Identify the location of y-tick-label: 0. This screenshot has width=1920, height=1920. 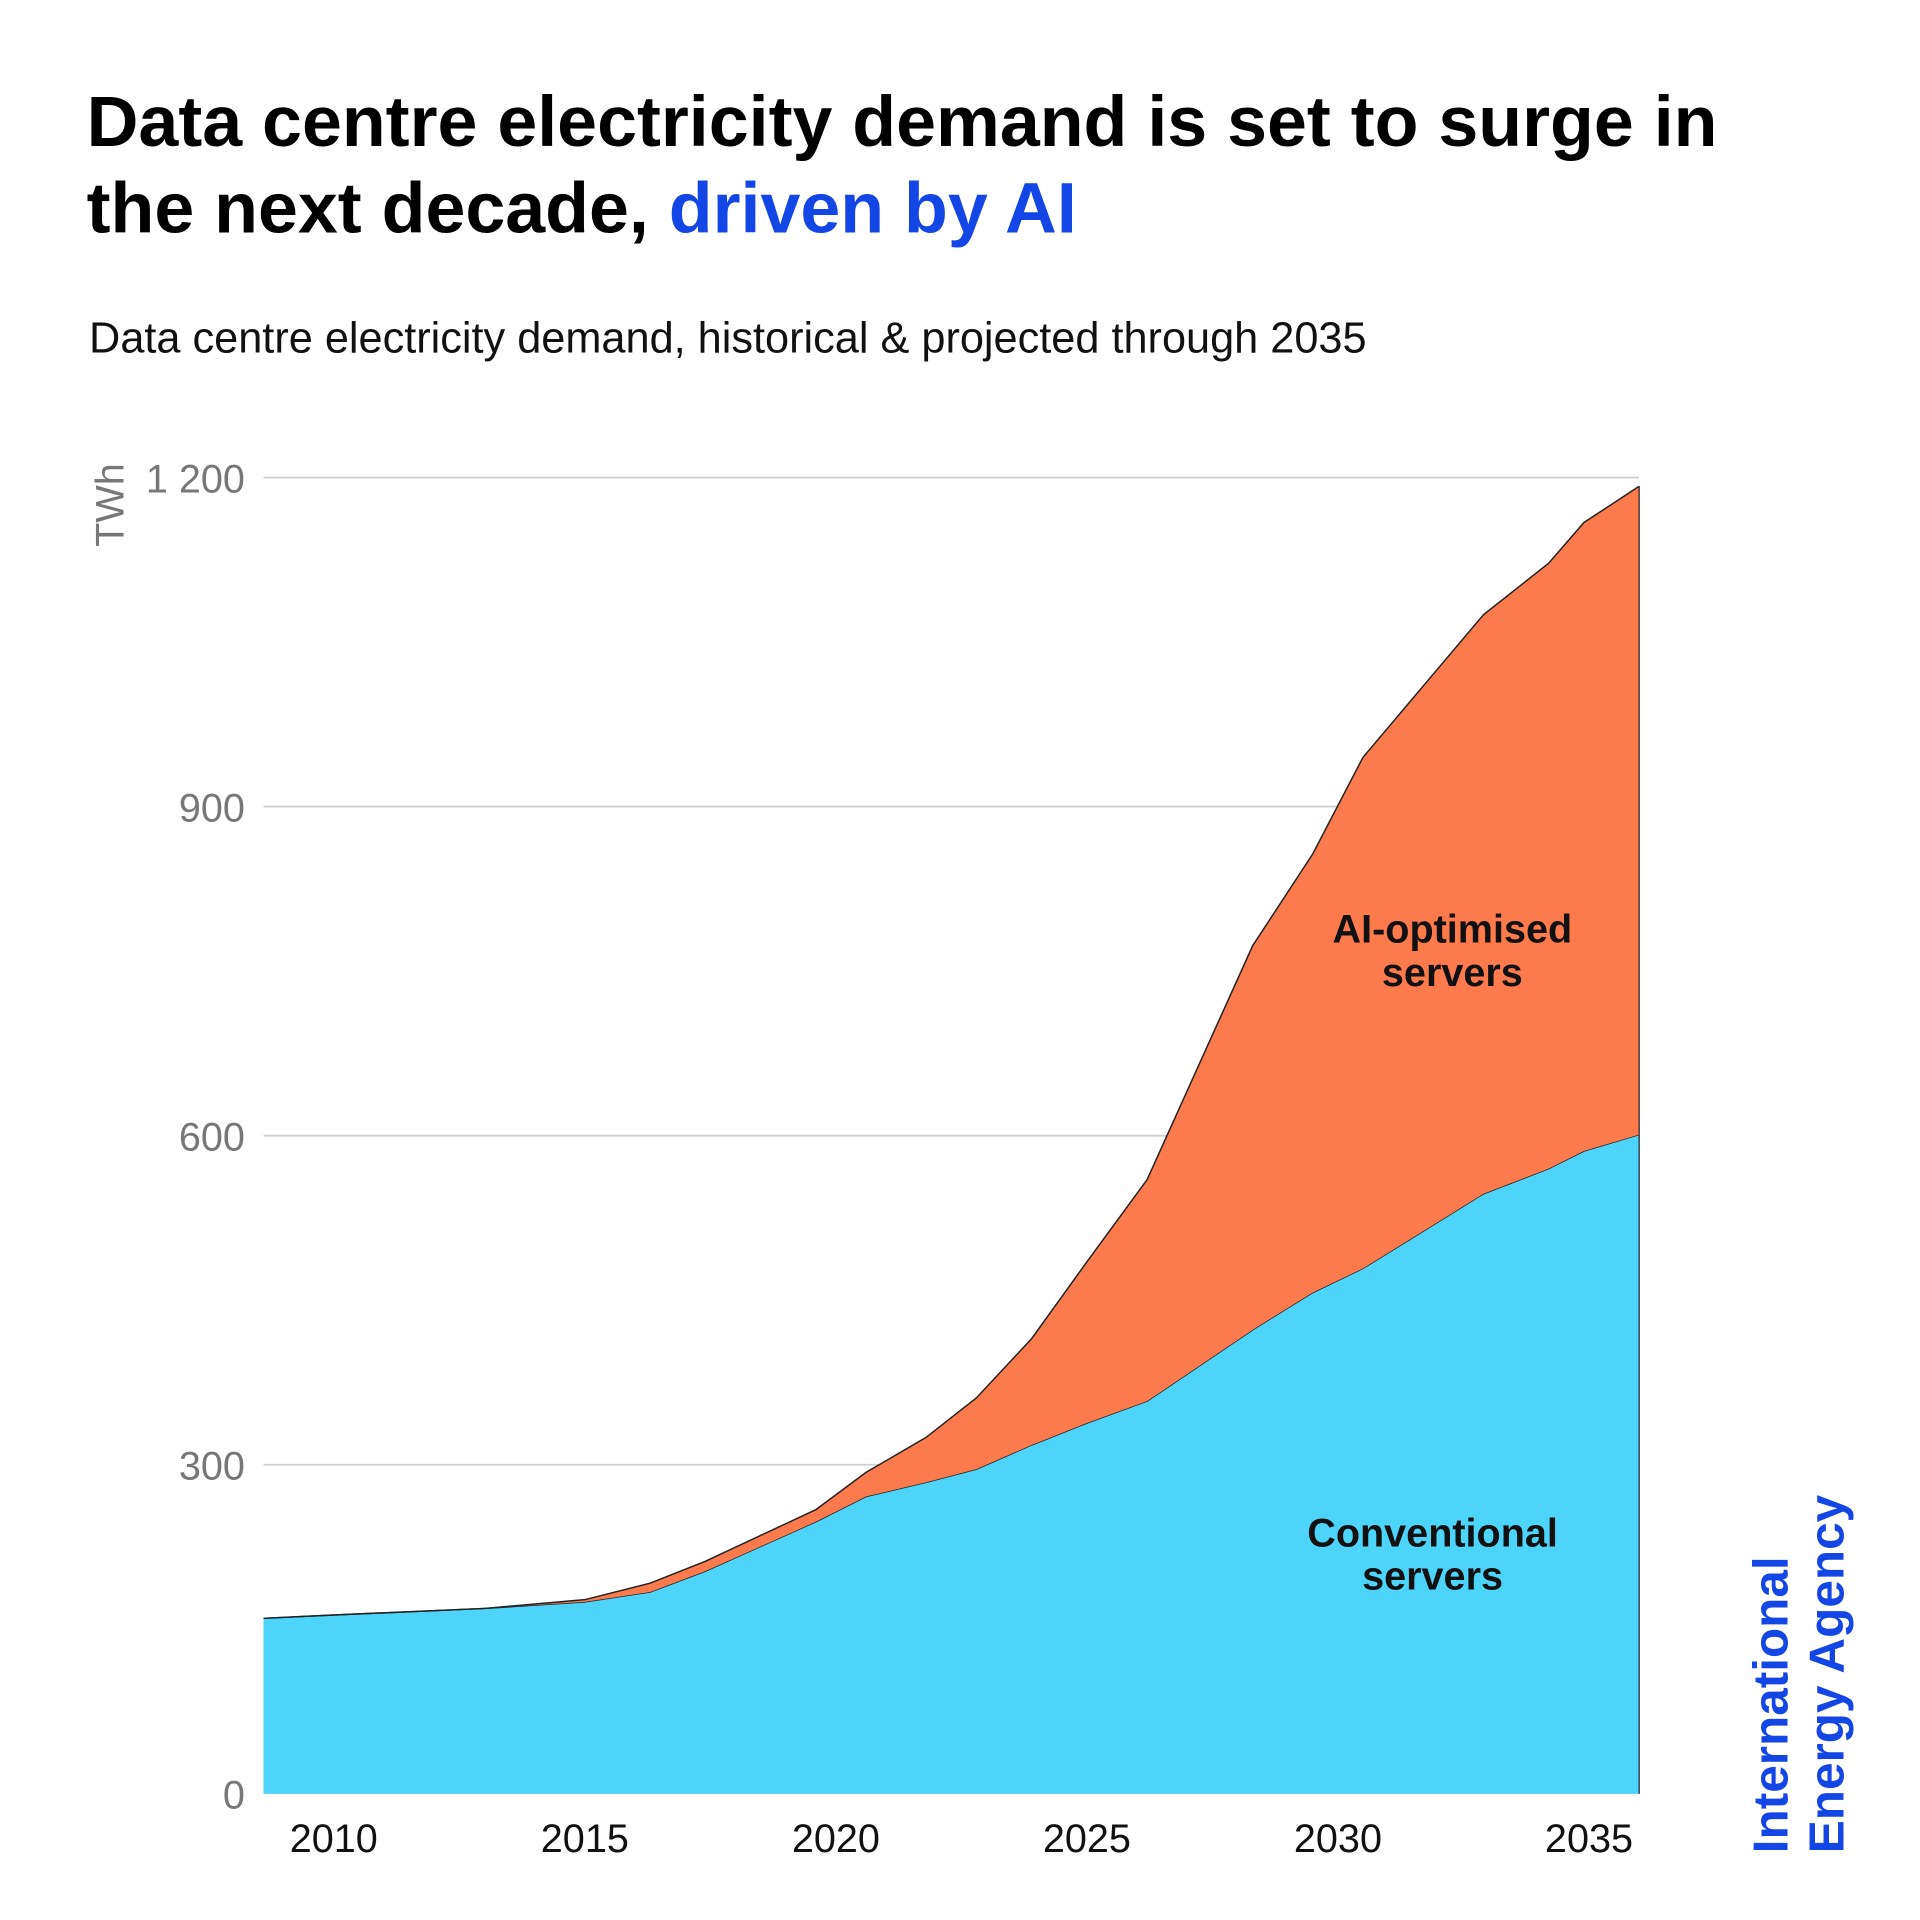
(234, 1796).